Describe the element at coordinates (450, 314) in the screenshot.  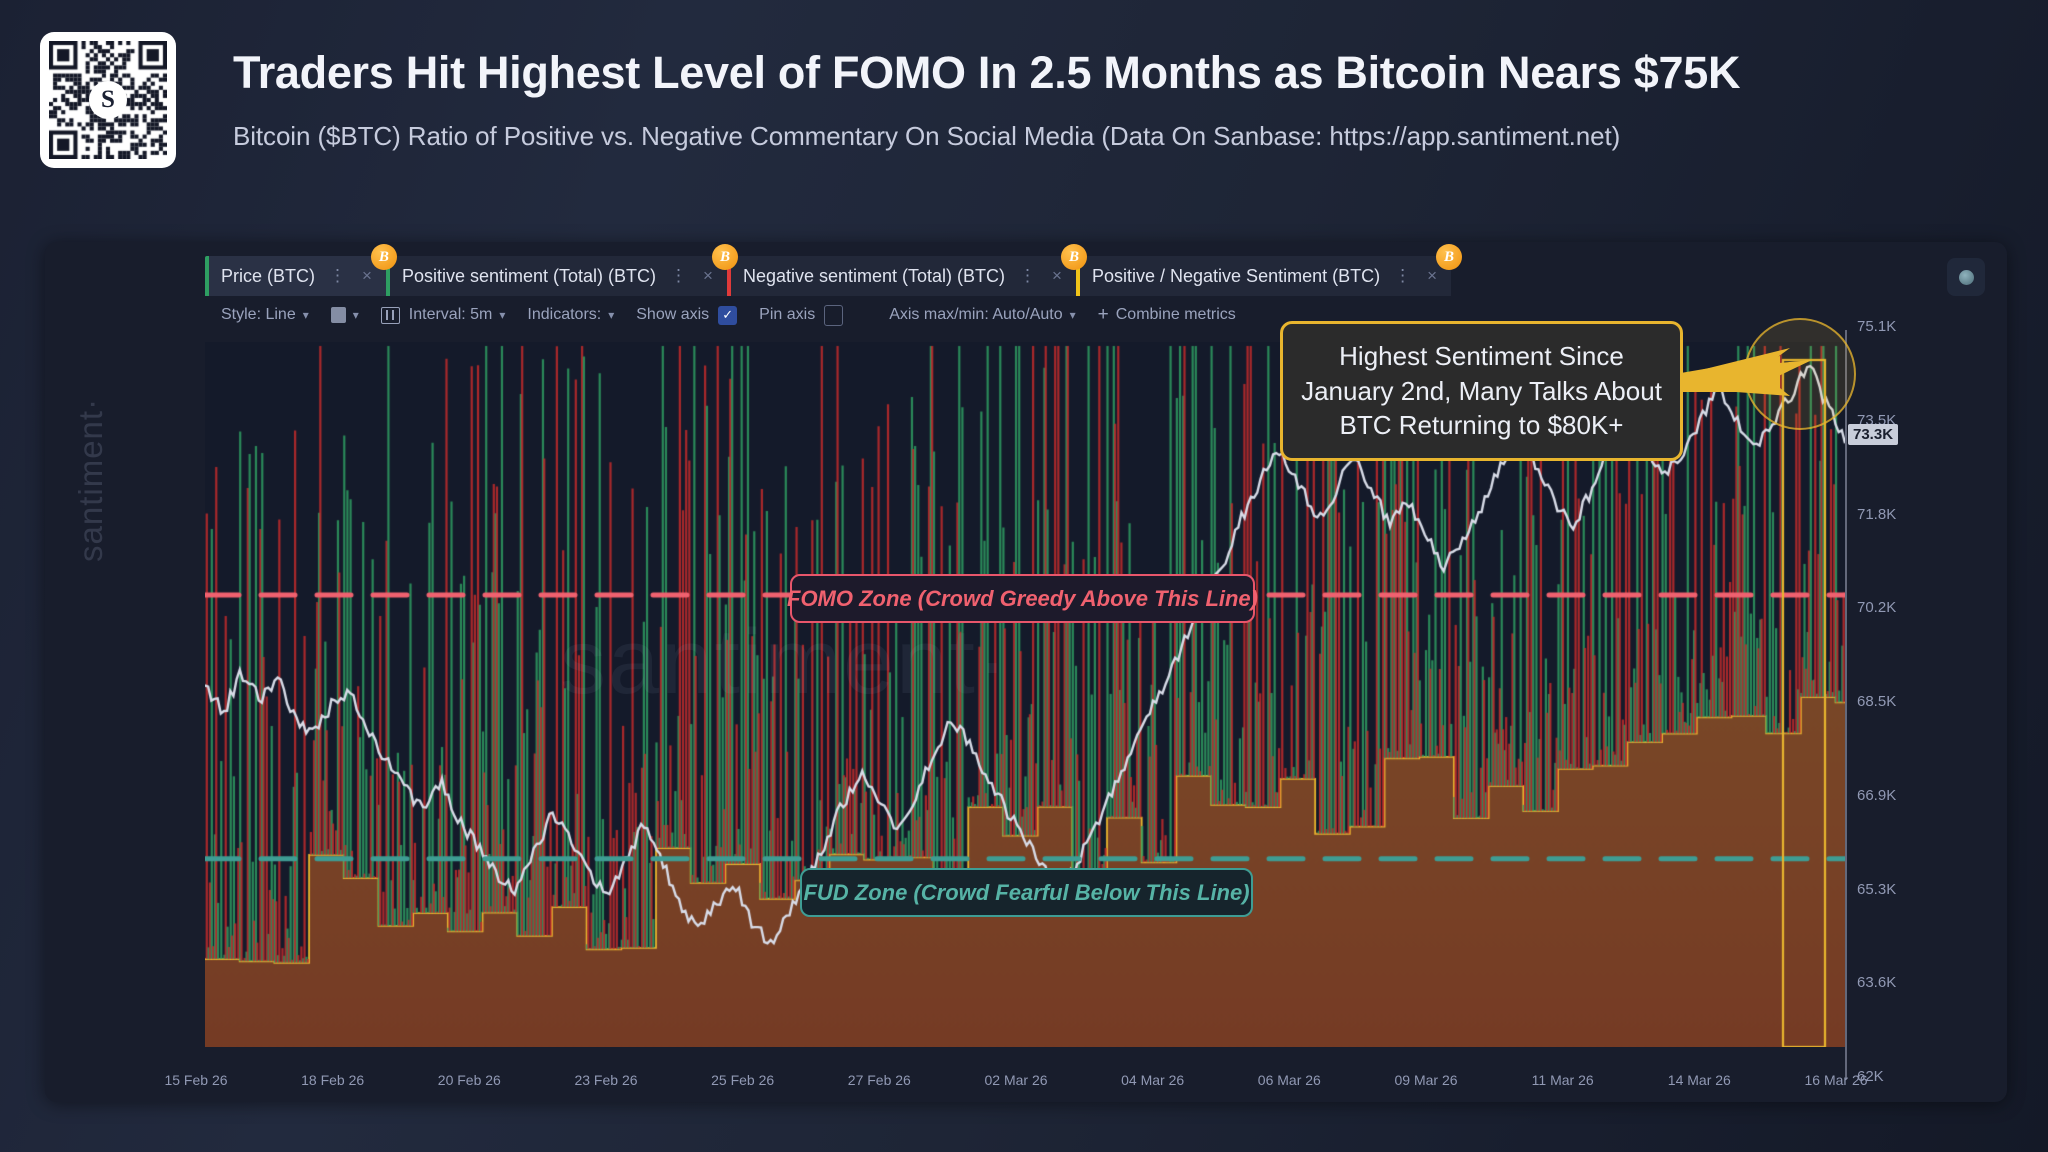
I see `interval-label: Interval: 5m` at that location.